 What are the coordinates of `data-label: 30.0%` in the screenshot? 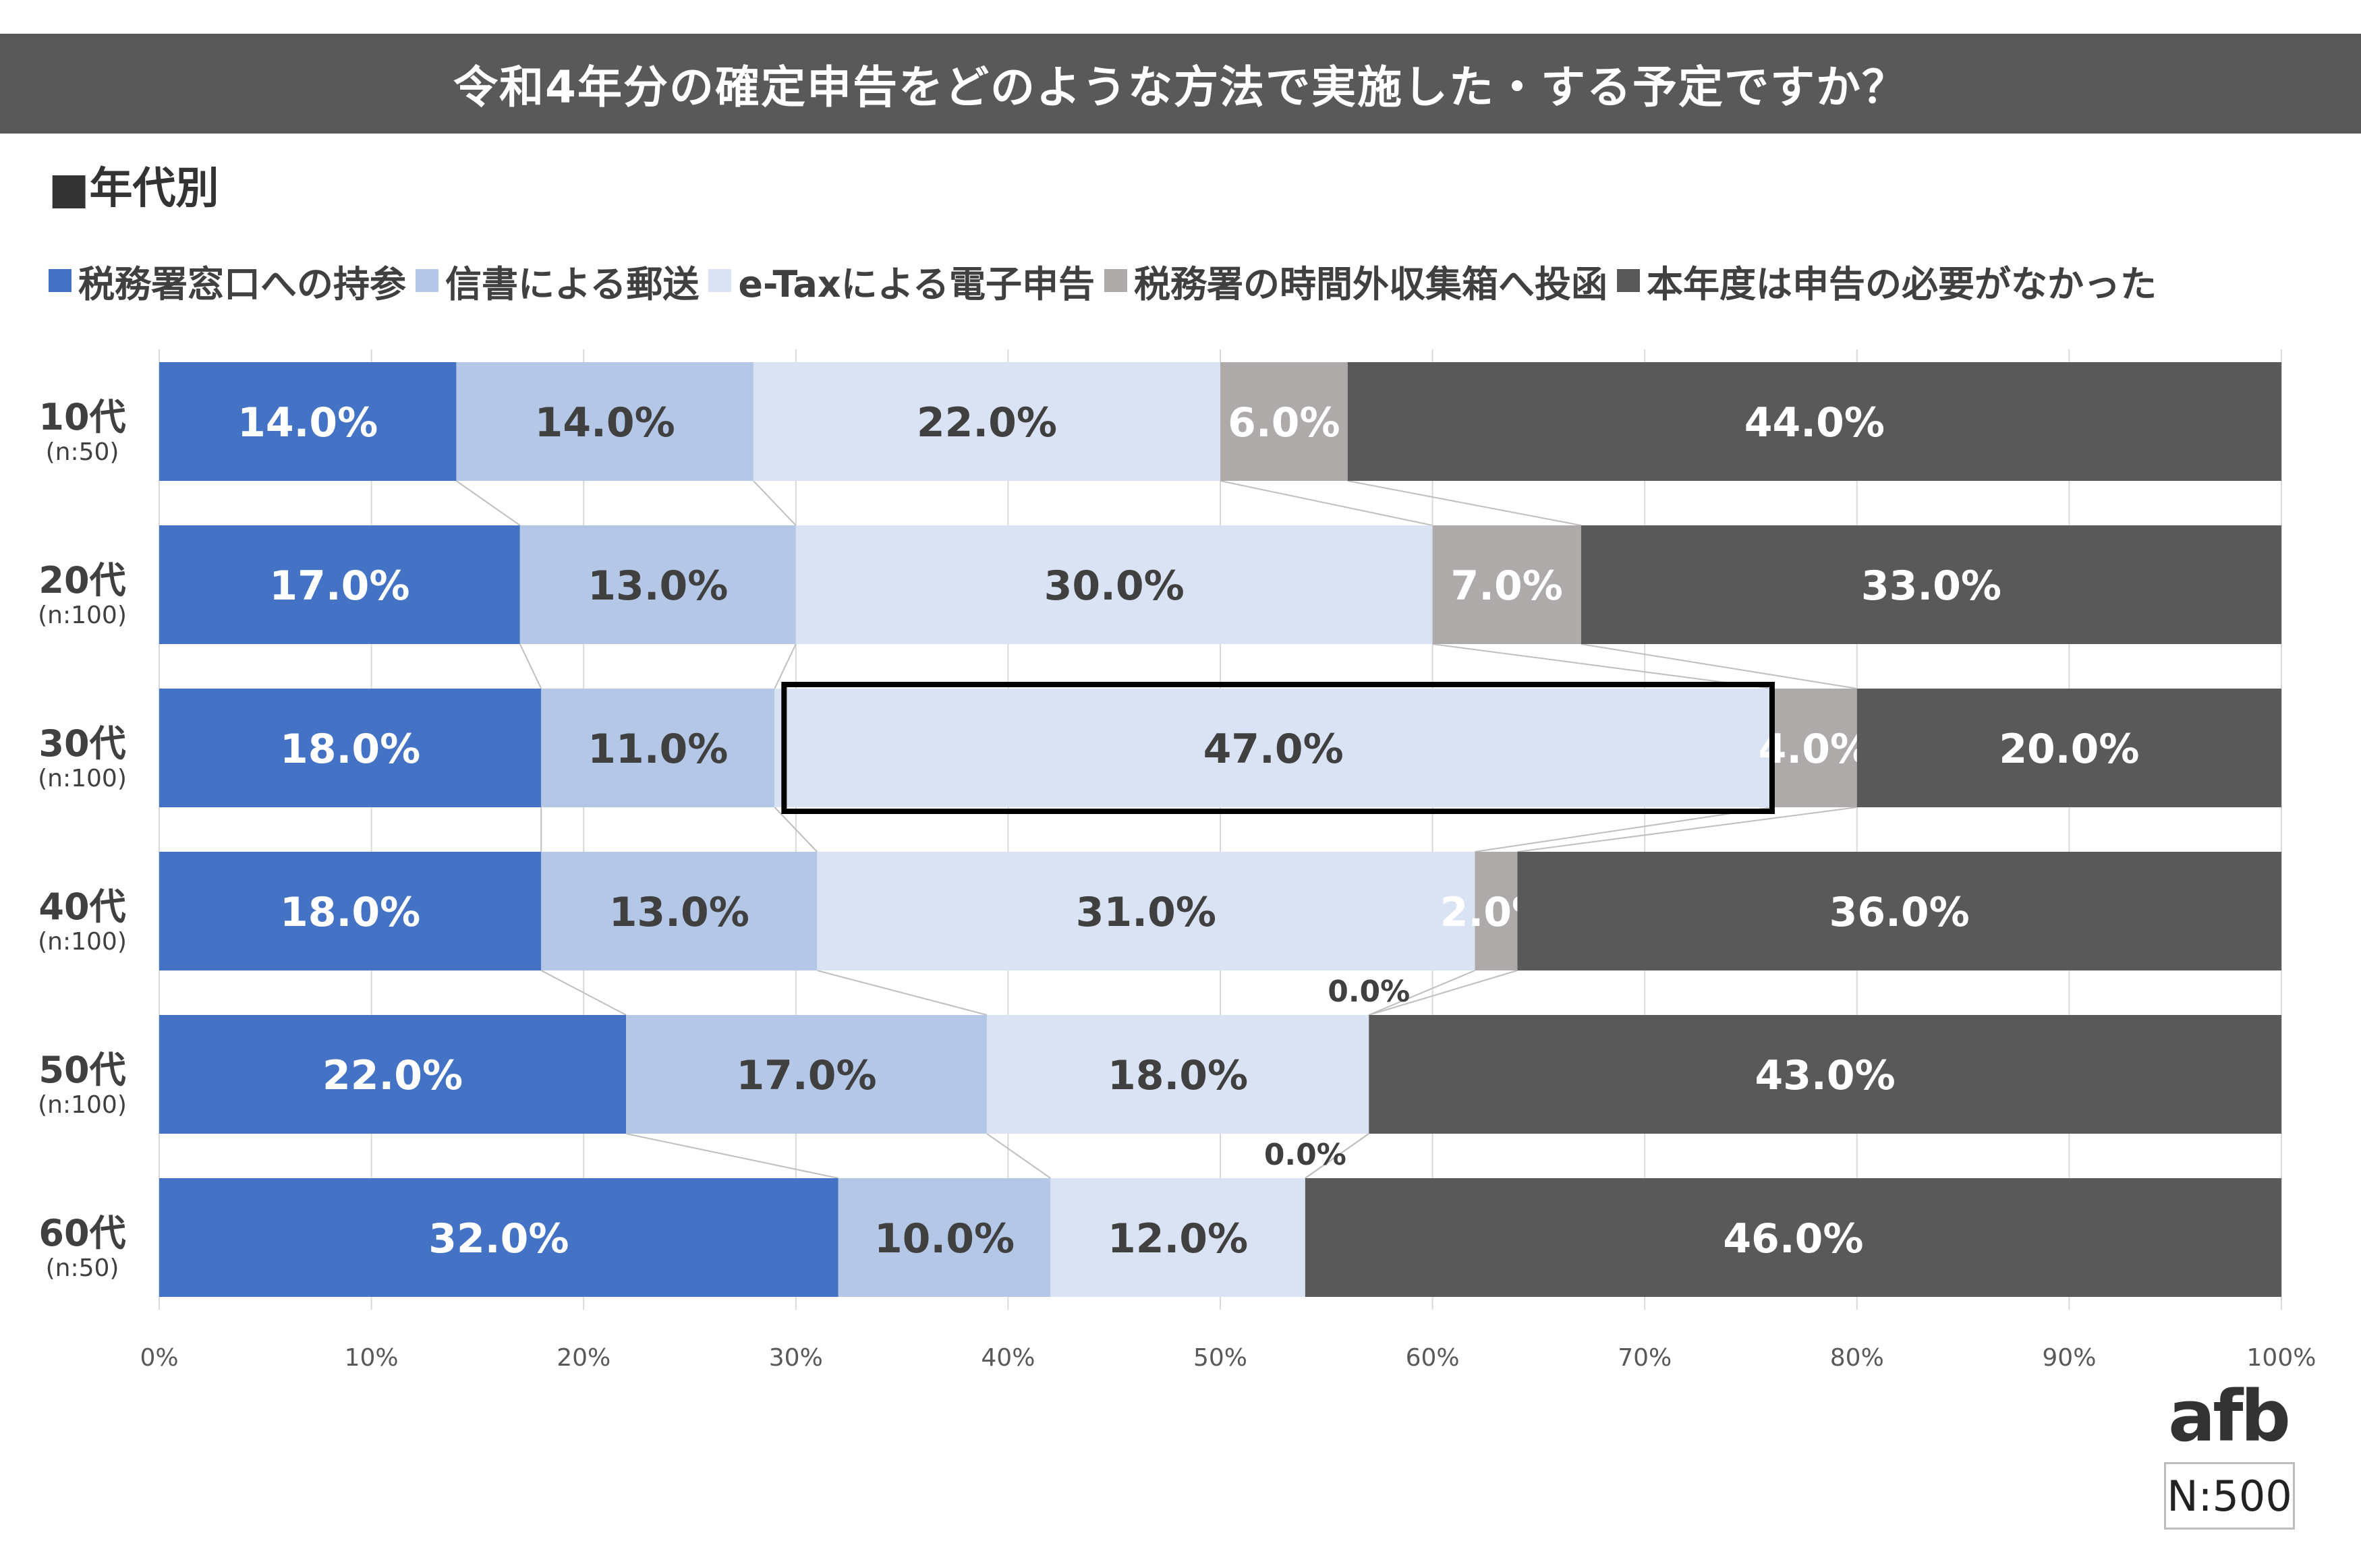 It's located at (1114, 586).